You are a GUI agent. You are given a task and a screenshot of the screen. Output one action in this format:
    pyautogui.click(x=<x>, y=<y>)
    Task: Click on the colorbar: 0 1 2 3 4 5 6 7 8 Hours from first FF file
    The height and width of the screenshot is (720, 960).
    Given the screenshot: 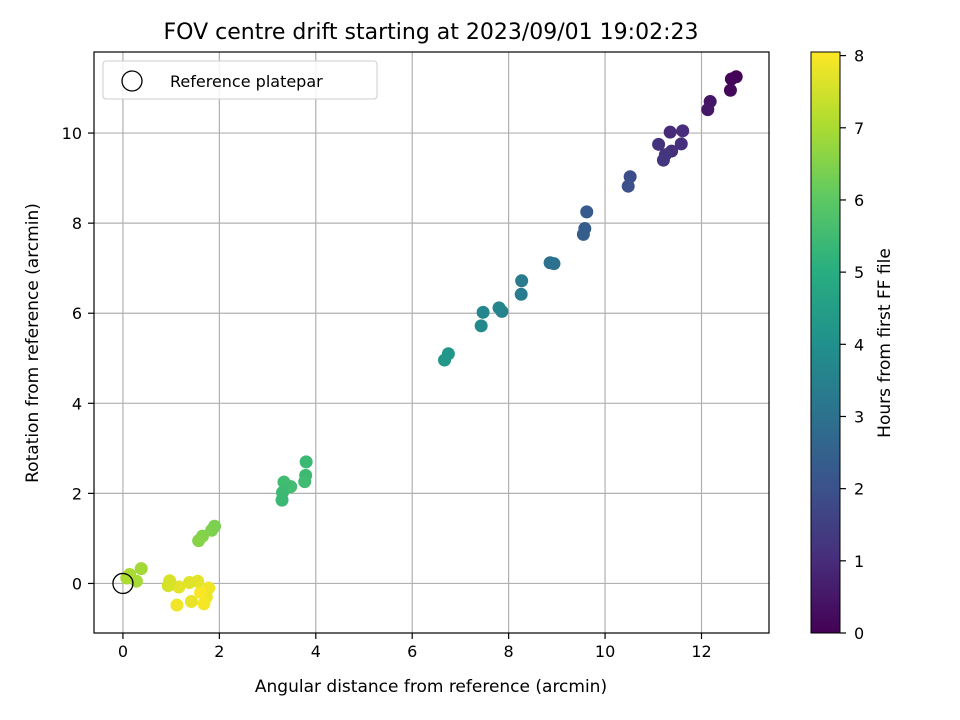 What is the action you would take?
    pyautogui.click(x=852, y=345)
    